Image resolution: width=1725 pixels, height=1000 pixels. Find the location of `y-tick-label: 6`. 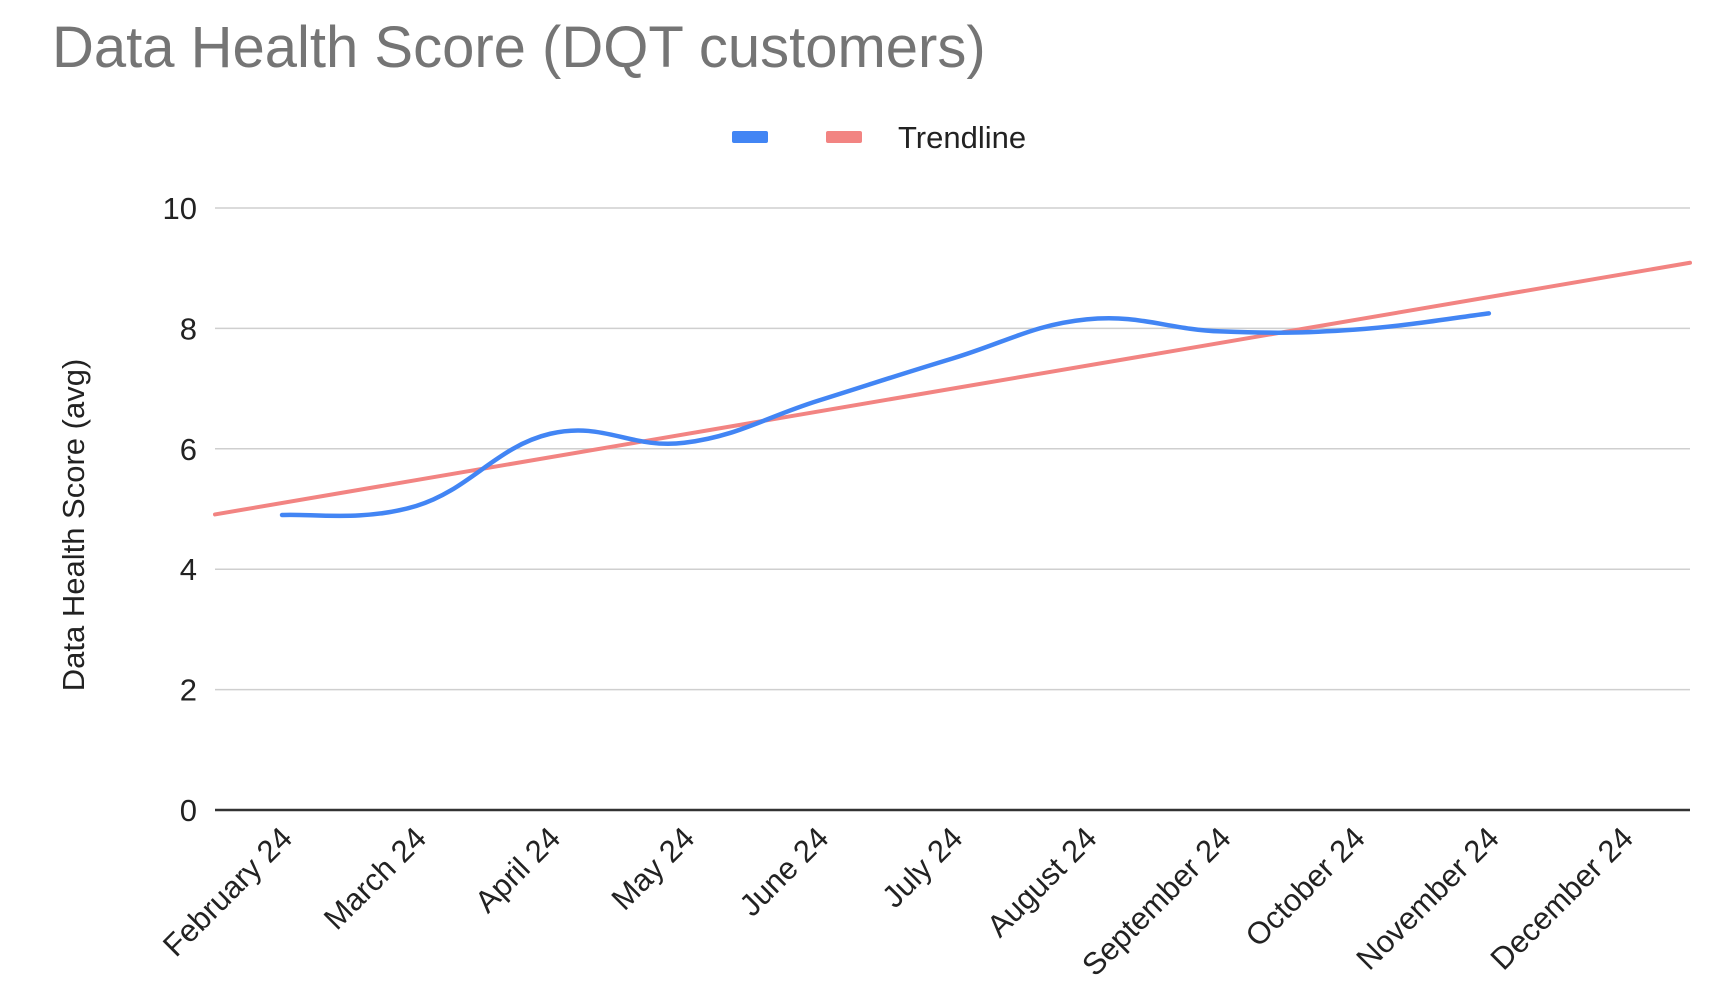

y-tick-label: 6 is located at coordinates (188, 449).